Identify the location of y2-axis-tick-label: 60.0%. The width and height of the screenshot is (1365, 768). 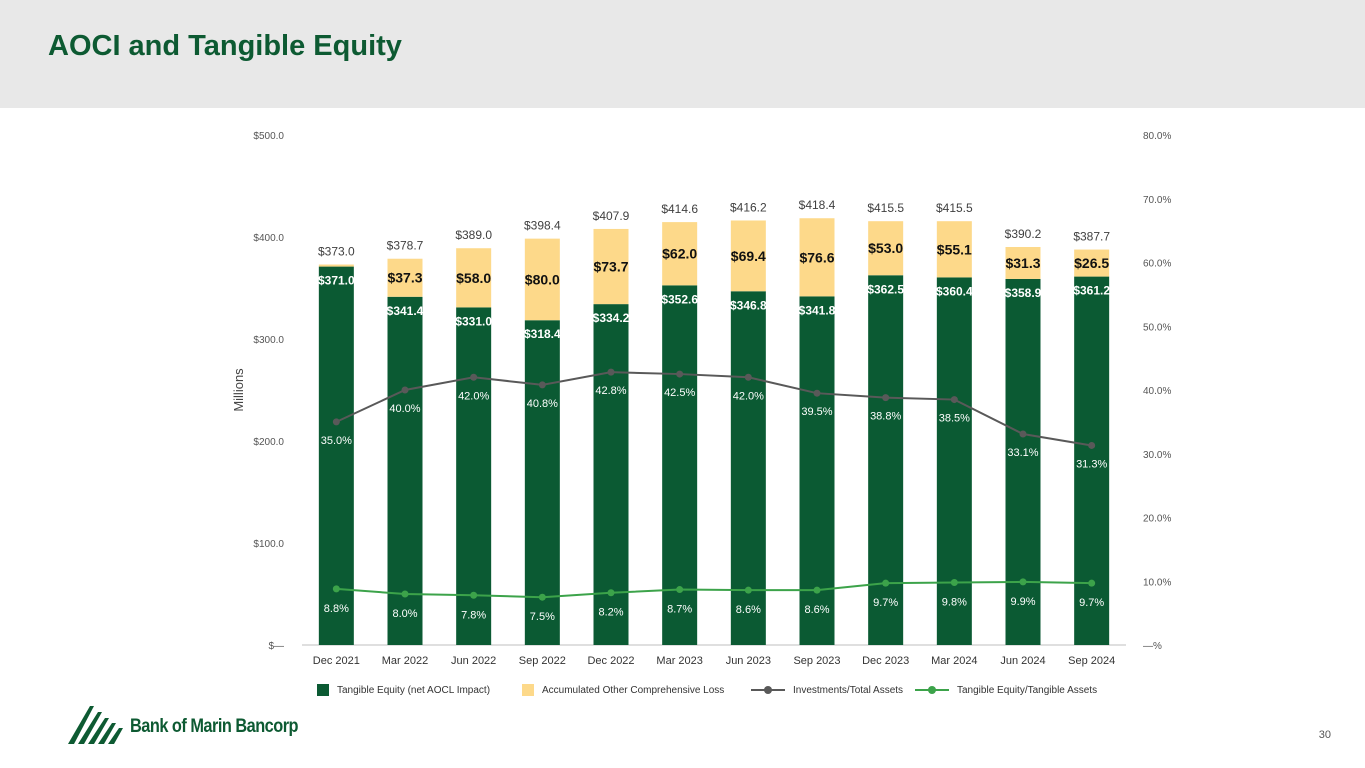
(1157, 264).